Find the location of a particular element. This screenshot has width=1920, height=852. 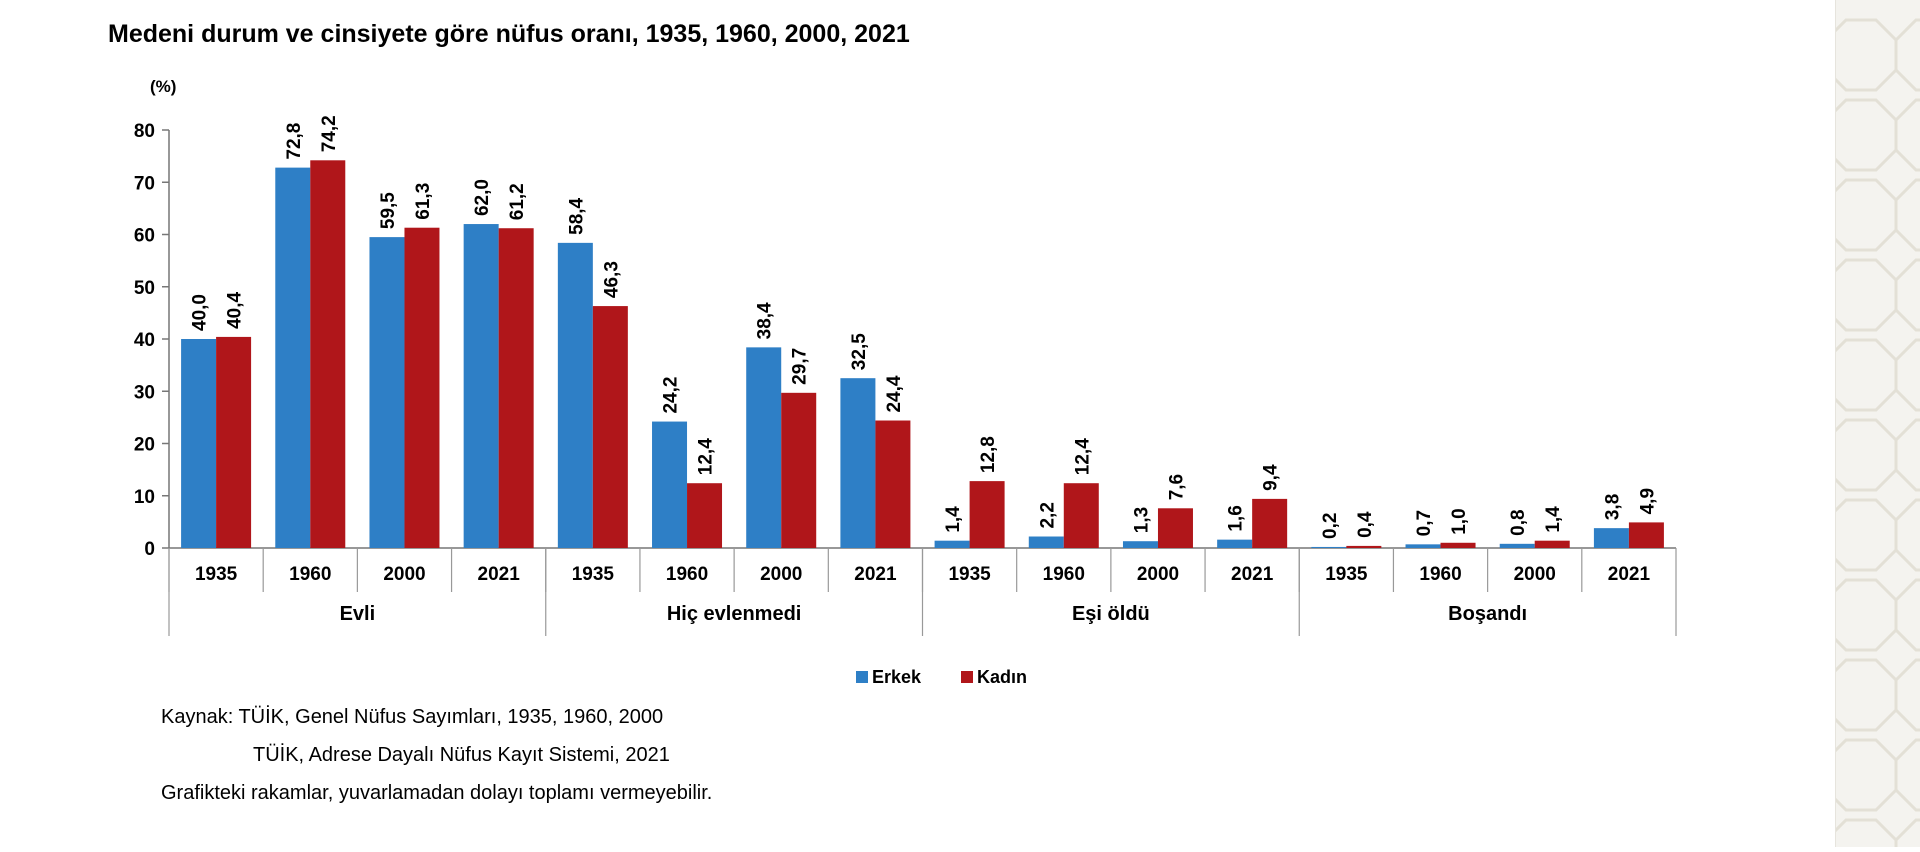

data-label-erkek: 72,8 is located at coordinates (294, 141).